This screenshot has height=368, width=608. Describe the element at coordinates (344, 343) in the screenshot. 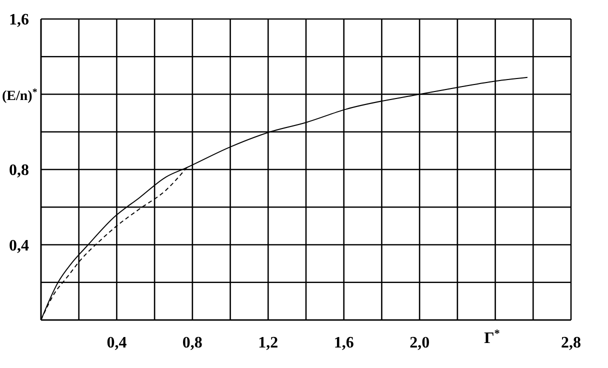

I see `x-tick-label: 1,6` at that location.